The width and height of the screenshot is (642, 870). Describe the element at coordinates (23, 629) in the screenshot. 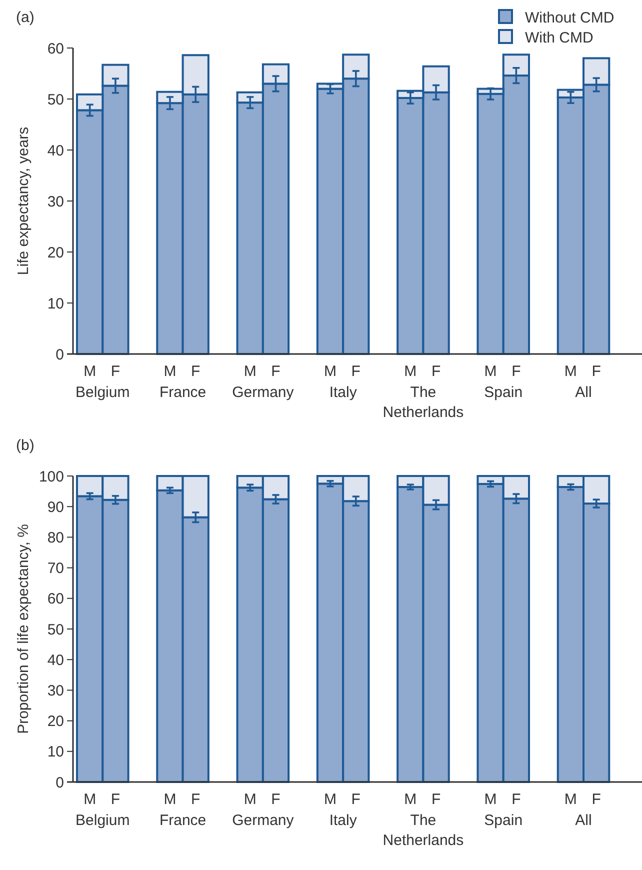

I see `y-axis-title: Proportion of life expectancy, %` at that location.